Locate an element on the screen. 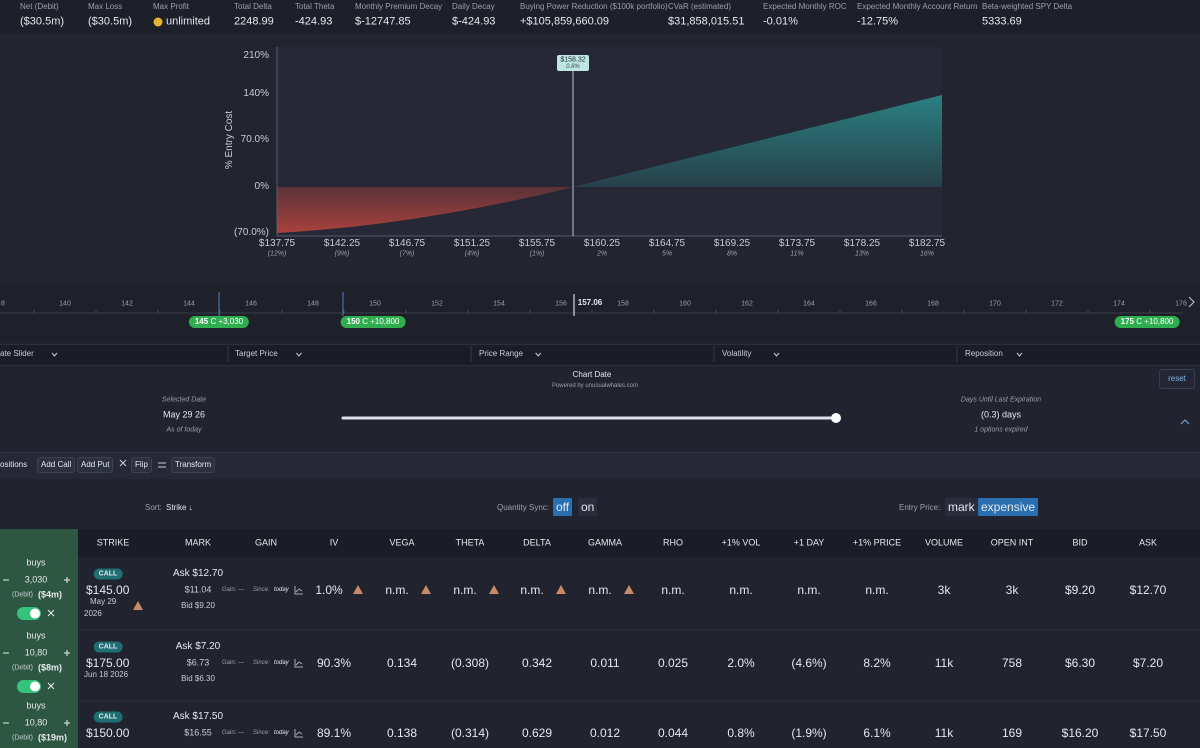 Image resolution: width=1200 pixels, height=748 pixels. table-header is located at coordinates (639, 543).